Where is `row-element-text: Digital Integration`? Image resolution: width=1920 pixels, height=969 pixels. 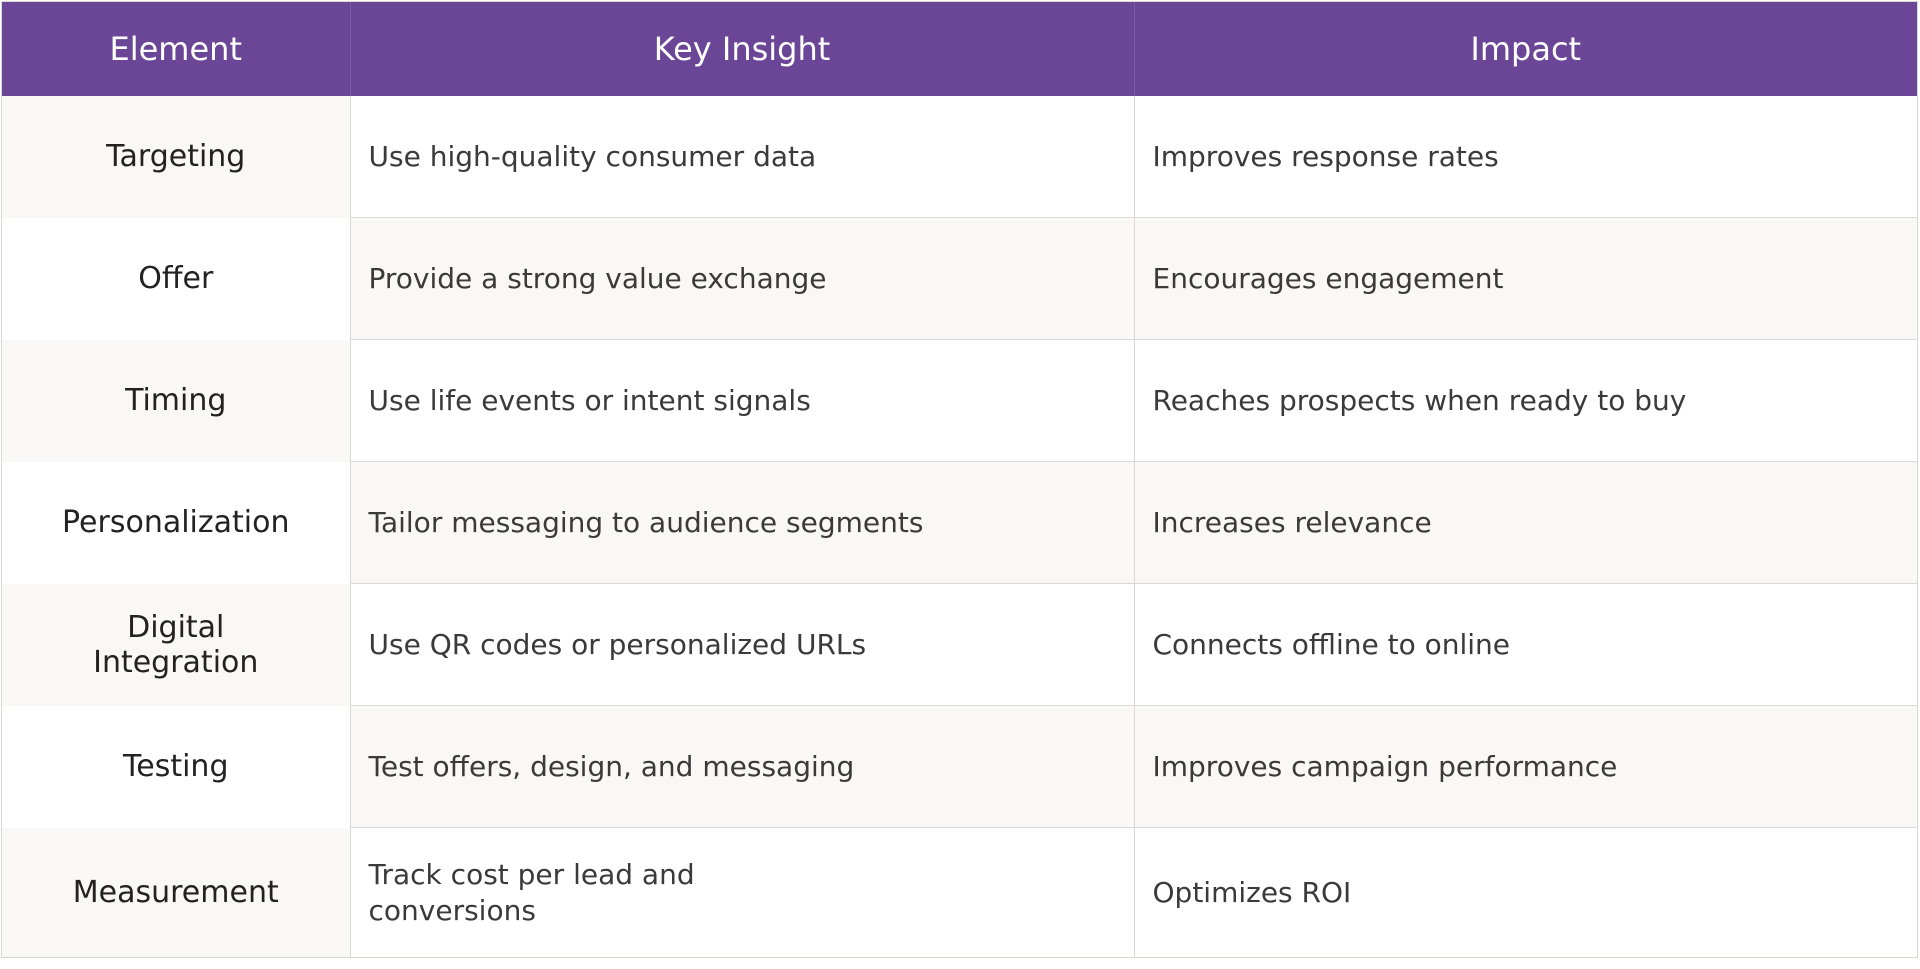
row-element-text: Digital Integration is located at coordinates (176, 644).